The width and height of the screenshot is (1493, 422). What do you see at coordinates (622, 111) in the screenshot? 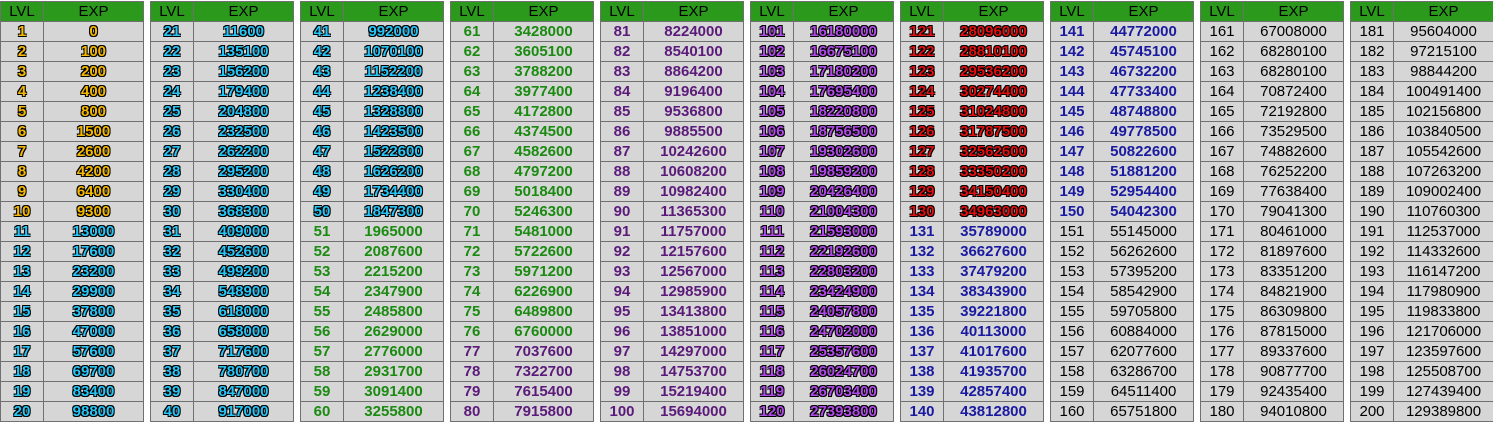
I see `level-cell: 85` at bounding box center [622, 111].